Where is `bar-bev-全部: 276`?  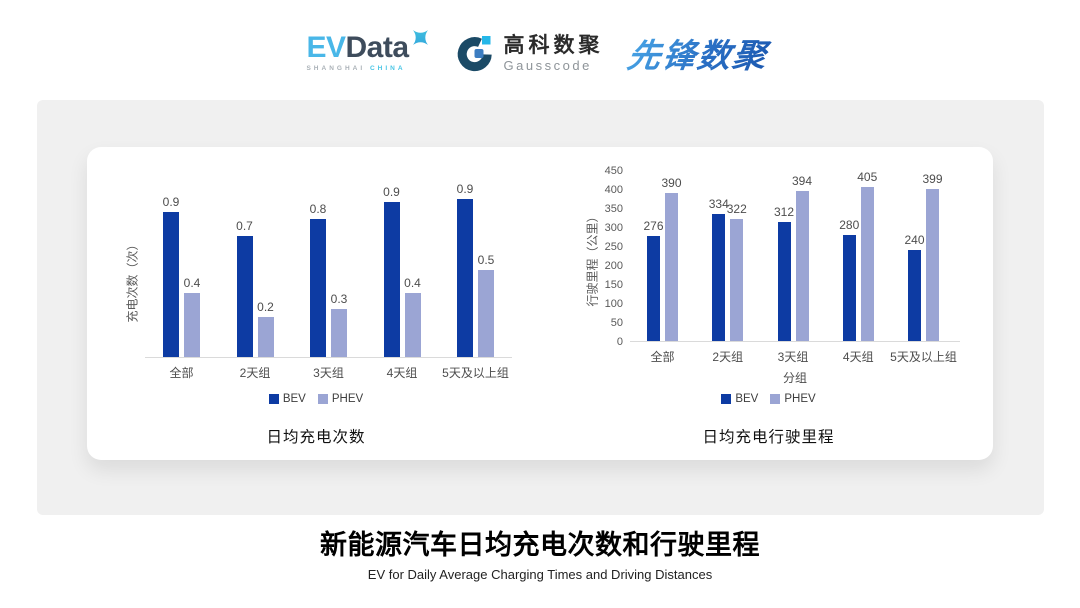 bar-bev-全部: 276 is located at coordinates (653, 280).